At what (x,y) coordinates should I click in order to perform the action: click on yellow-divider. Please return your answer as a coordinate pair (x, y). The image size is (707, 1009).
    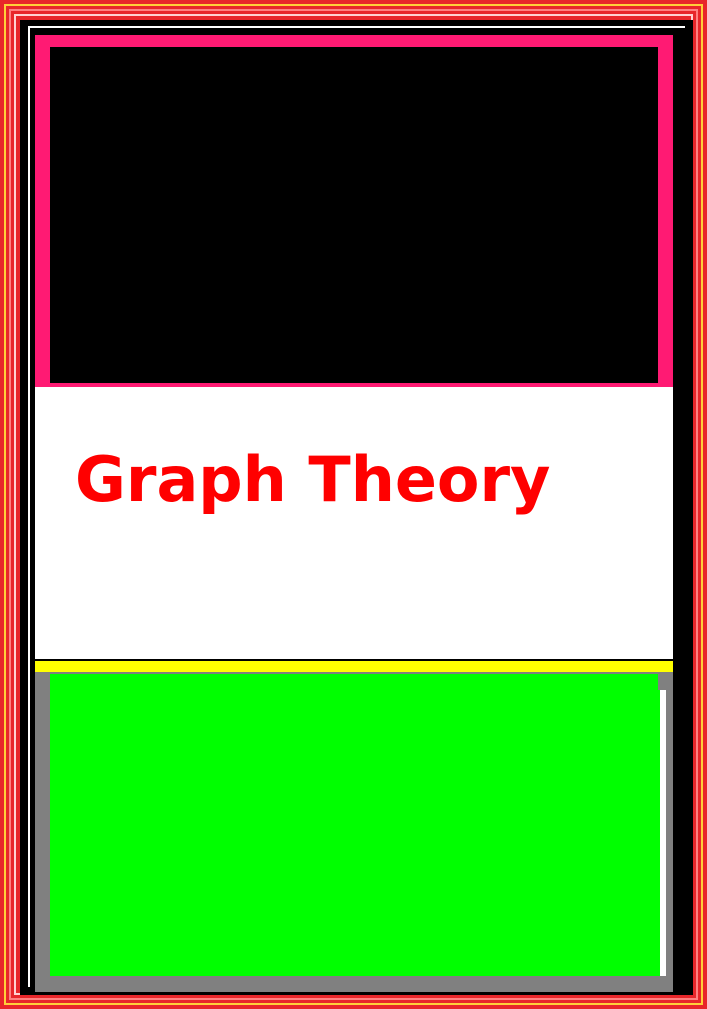
    Looking at the image, I should click on (354, 666).